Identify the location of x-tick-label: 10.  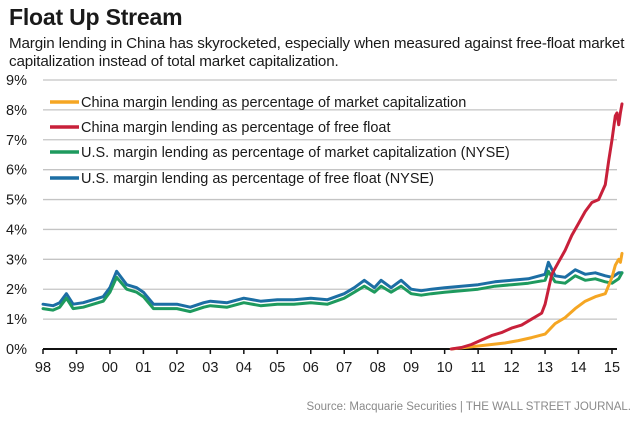
(445, 368).